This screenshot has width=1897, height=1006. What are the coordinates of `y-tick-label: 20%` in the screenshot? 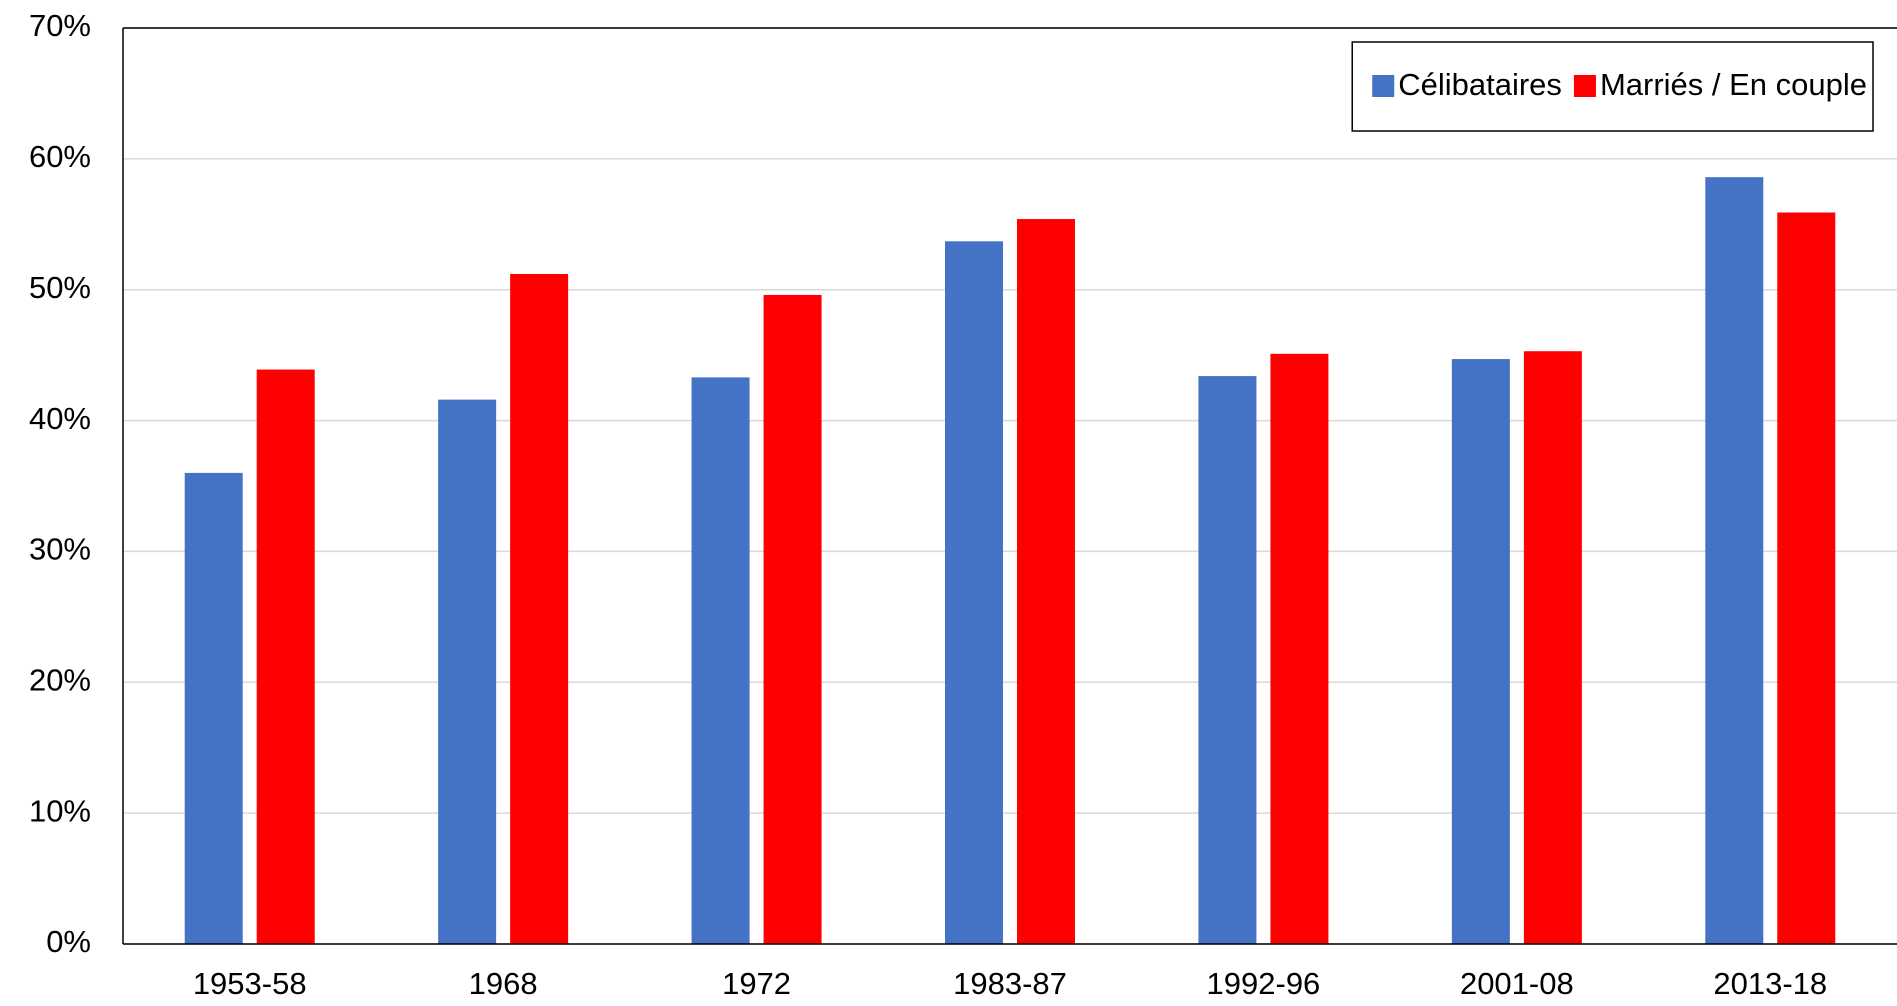 It's located at (60, 679).